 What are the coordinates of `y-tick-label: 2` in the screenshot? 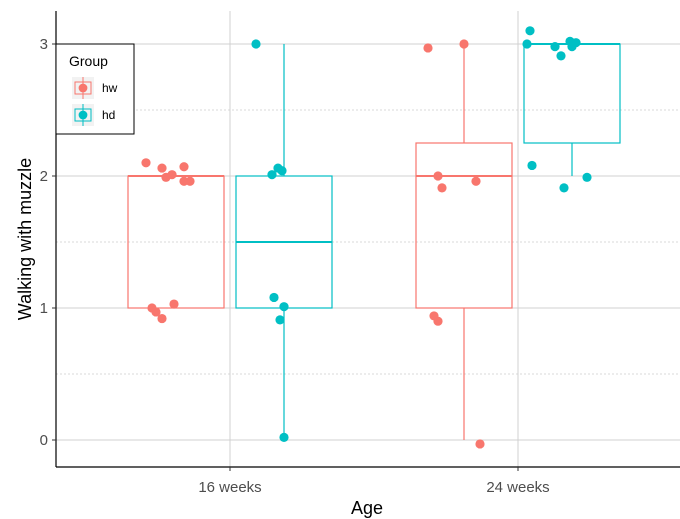 It's located at (44, 176).